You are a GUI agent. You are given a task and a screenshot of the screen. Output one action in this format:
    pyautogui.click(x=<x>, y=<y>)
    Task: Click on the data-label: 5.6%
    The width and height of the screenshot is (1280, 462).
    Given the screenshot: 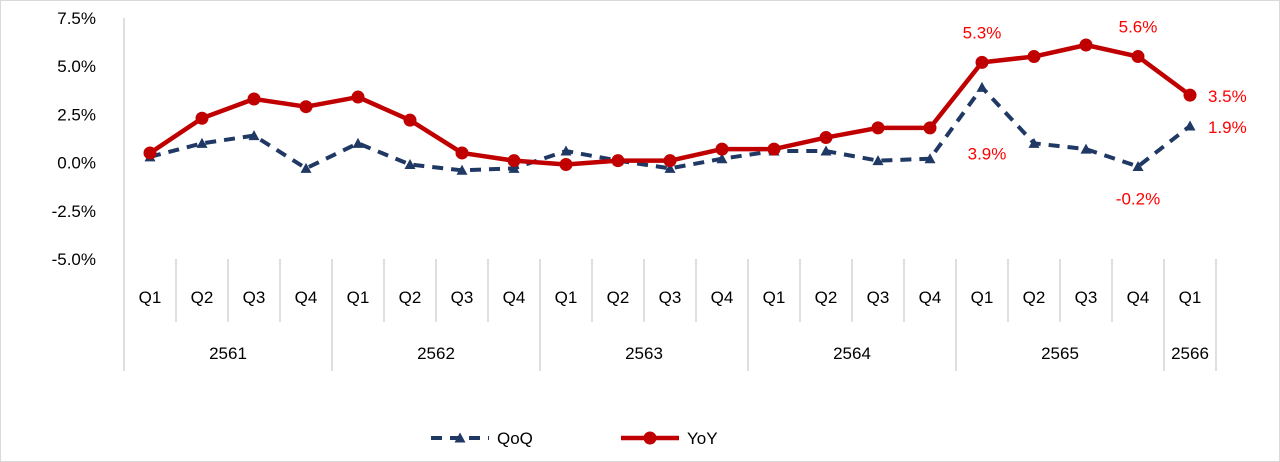 What is the action you would take?
    pyautogui.click(x=1138, y=27)
    